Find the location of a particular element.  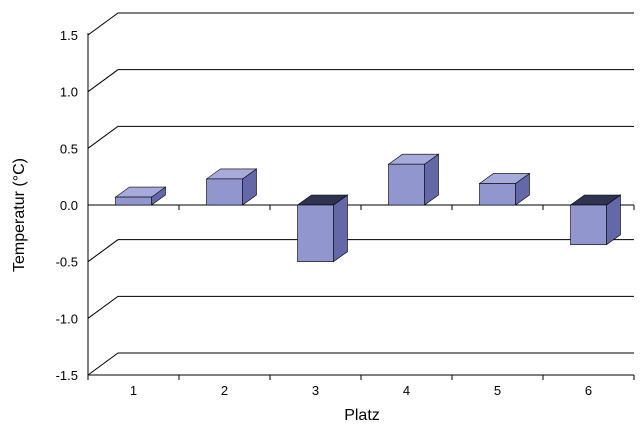

y-tick-label: -1.5 is located at coordinates (67, 375).